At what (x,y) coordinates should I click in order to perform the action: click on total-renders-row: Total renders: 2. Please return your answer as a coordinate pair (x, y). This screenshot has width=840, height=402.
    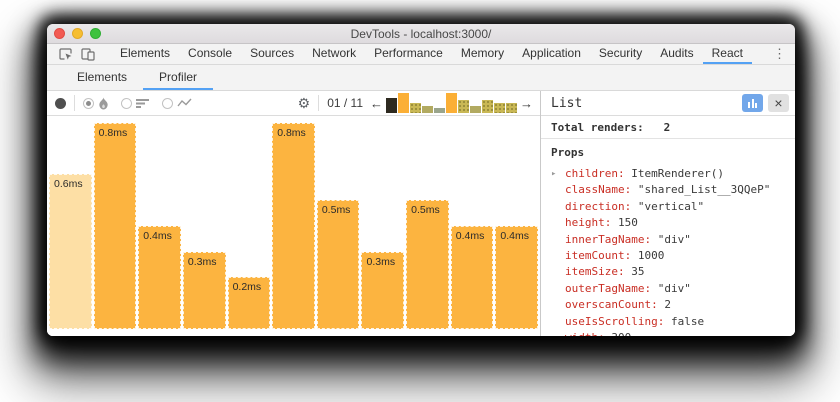
    Looking at the image, I should click on (668, 127).